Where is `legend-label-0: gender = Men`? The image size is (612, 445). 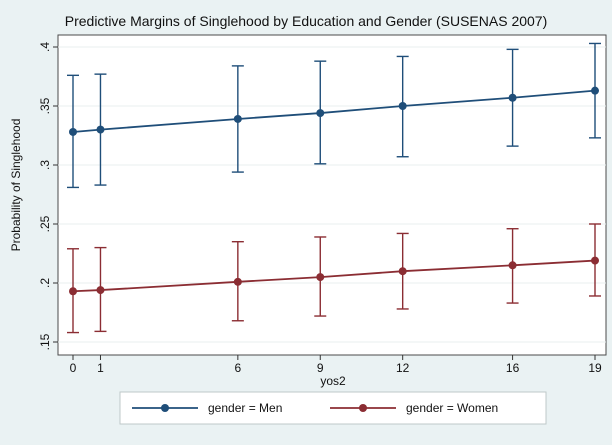
legend-label-0: gender = Men is located at coordinates (245, 408).